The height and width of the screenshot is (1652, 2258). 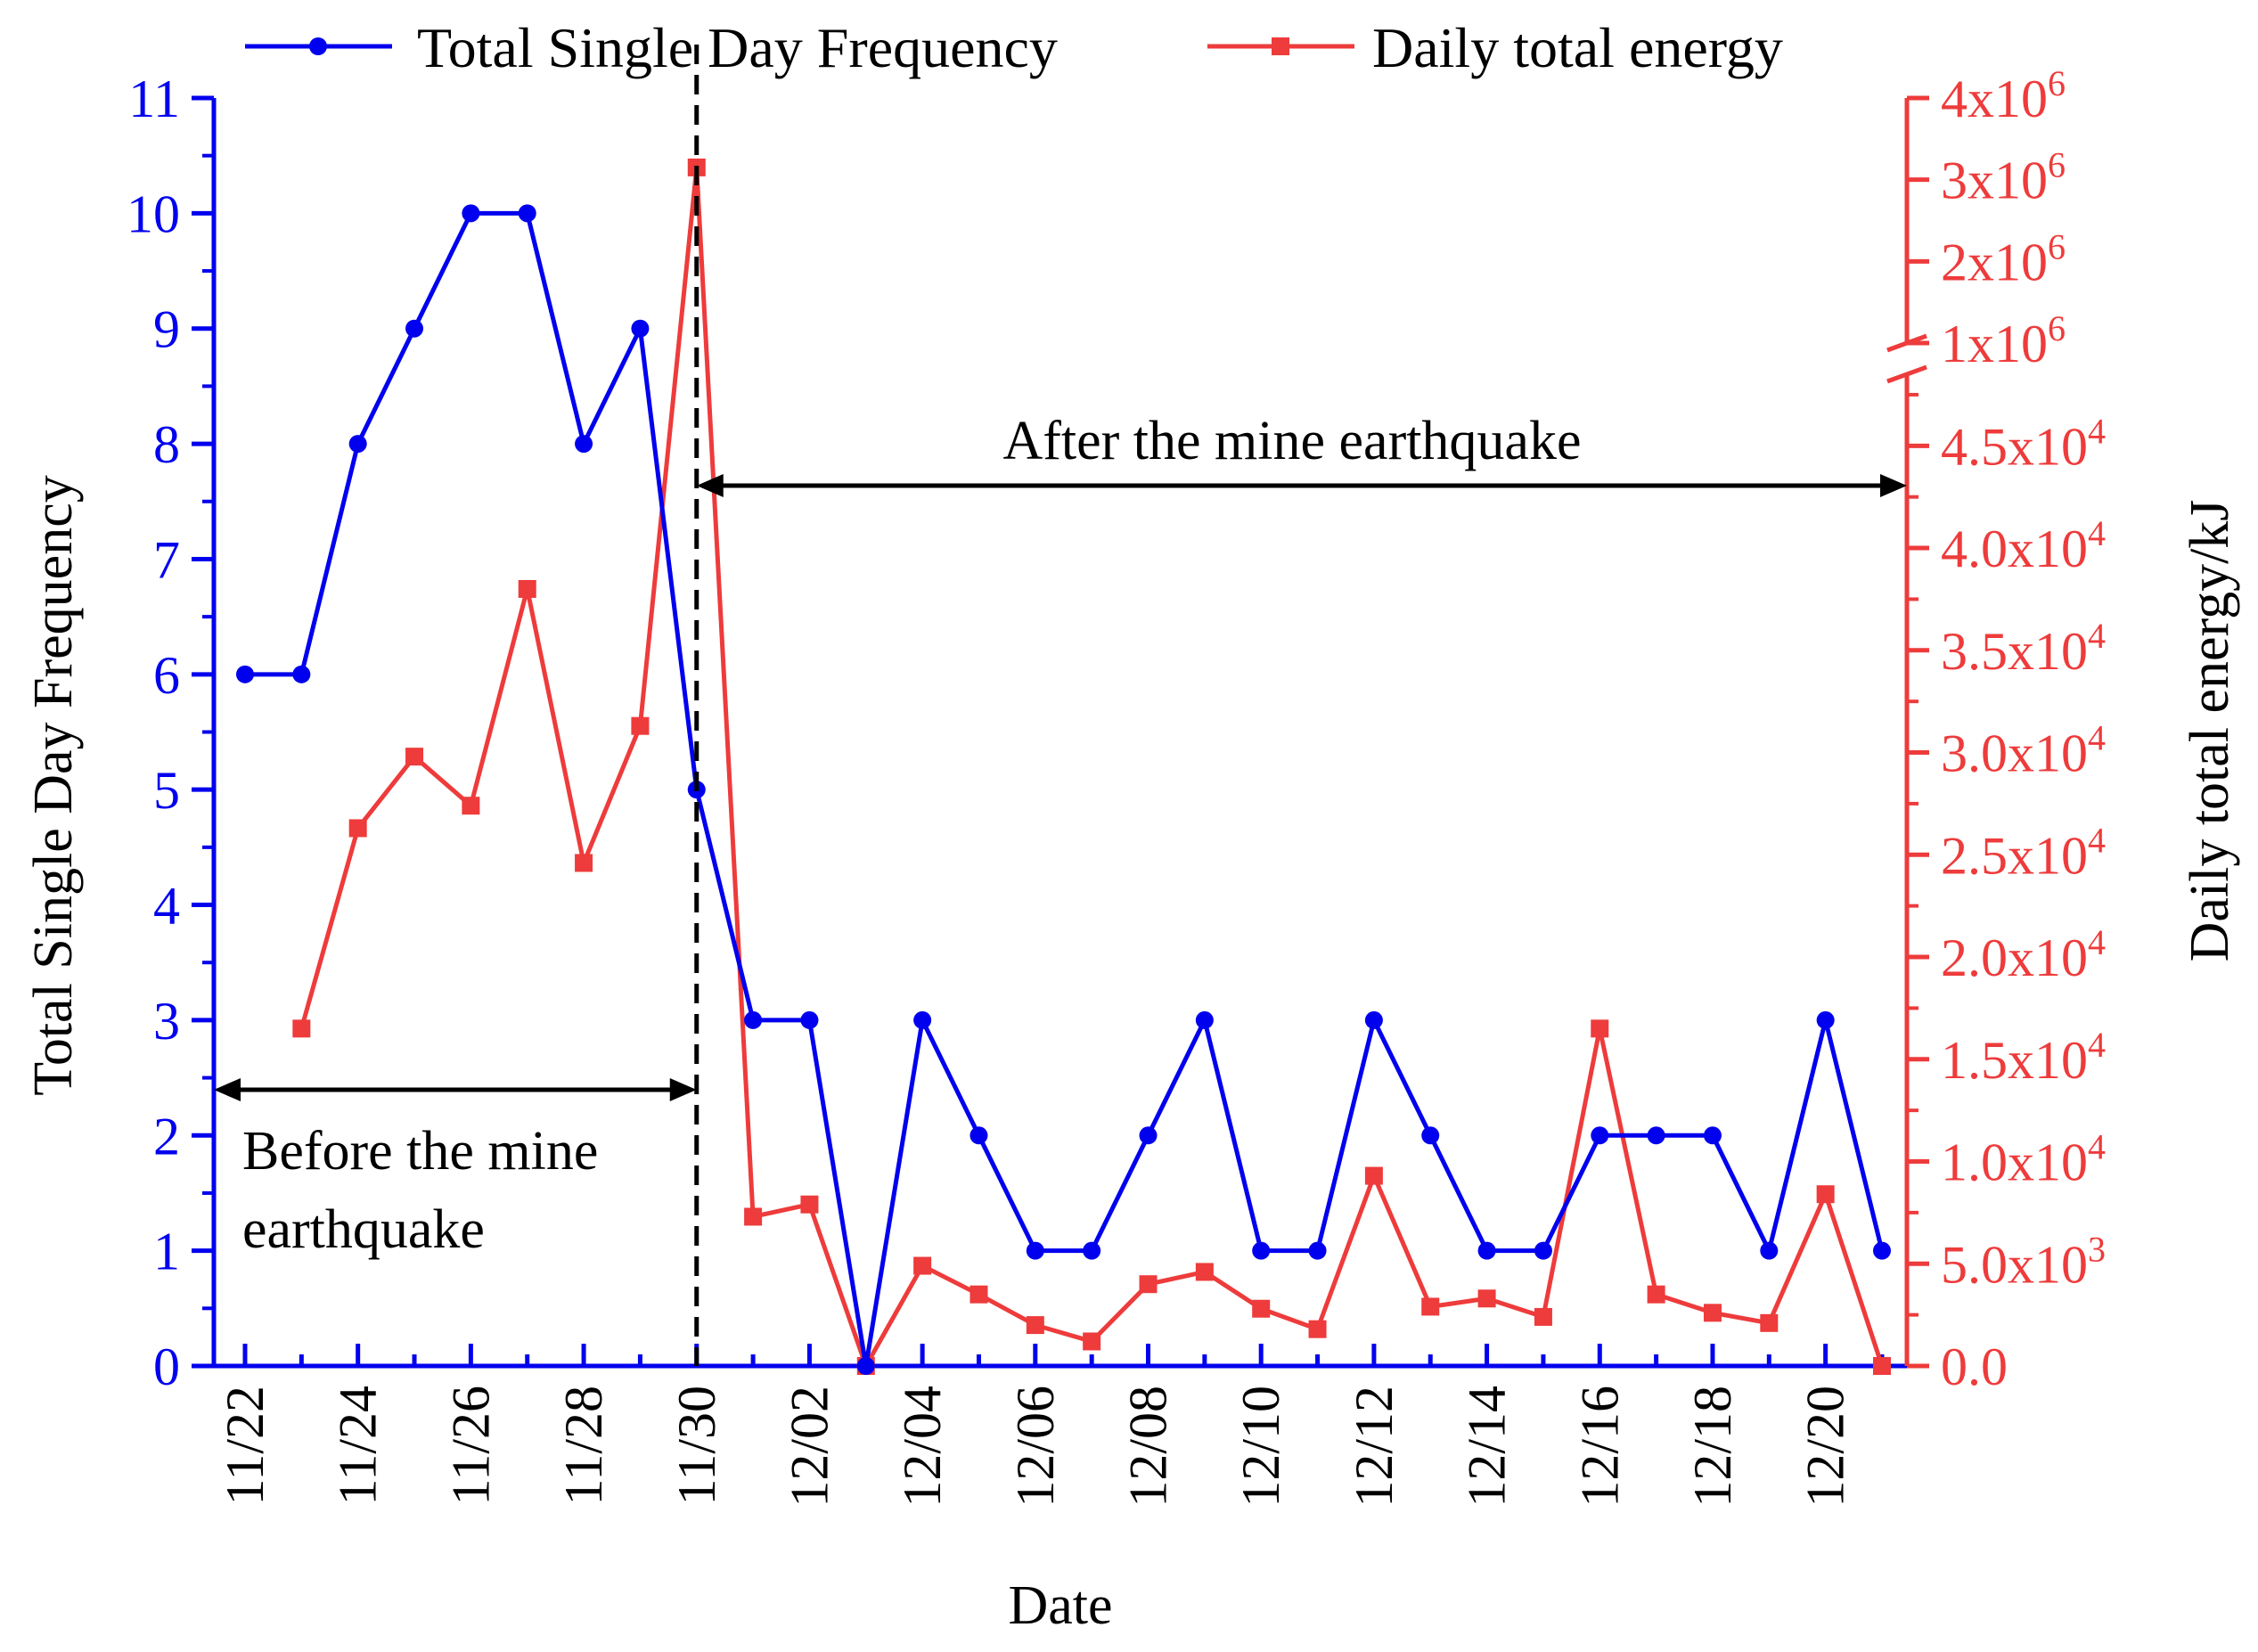 What do you see at coordinates (1712, 1447) in the screenshot?
I see `x-tick-label: 12/18` at bounding box center [1712, 1447].